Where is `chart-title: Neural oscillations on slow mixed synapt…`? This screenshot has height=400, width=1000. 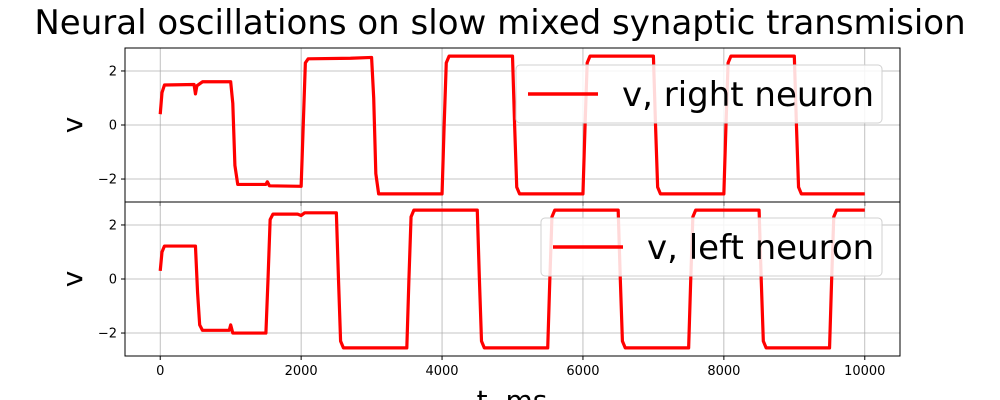
chart-title: Neural oscillations on slow mixed synapt… is located at coordinates (499, 23).